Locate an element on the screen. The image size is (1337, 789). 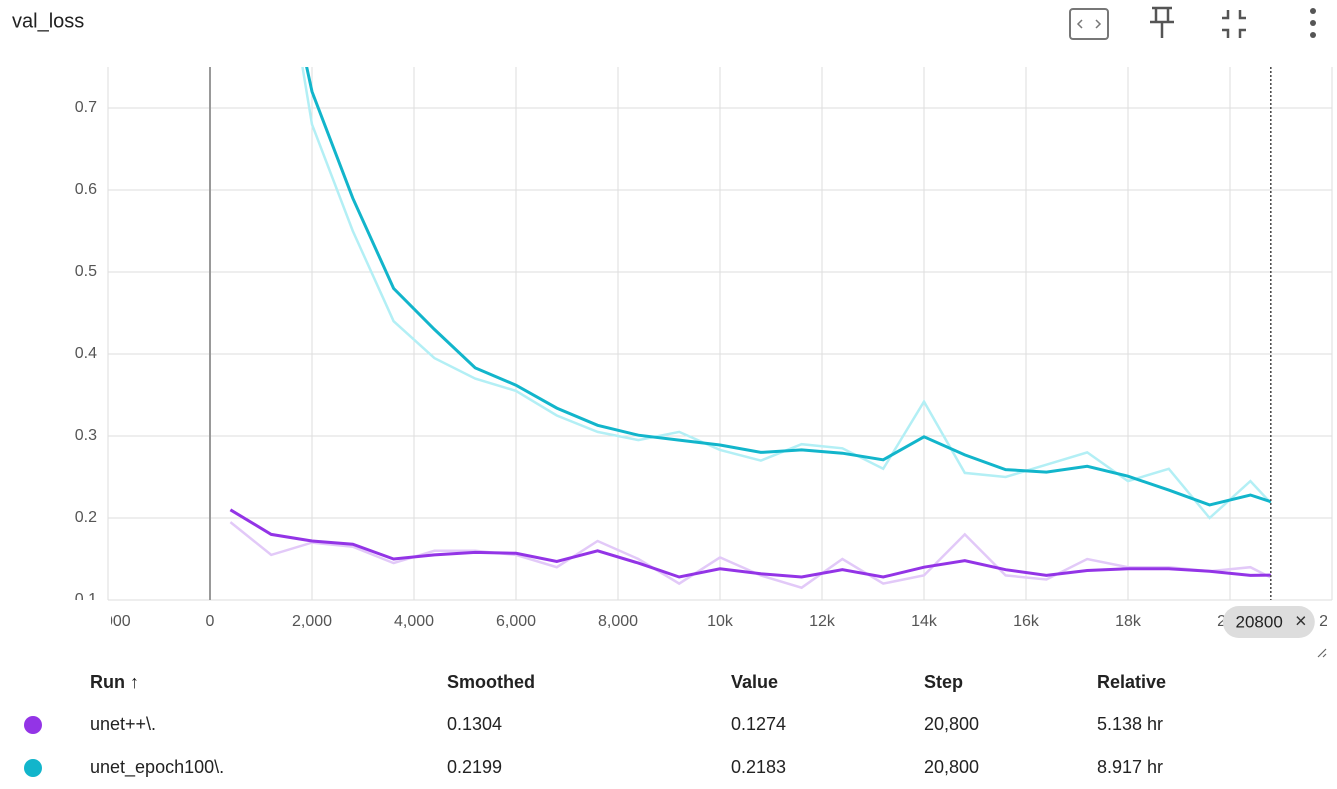
y-tick-label: 0.7 is located at coordinates (86, 107).